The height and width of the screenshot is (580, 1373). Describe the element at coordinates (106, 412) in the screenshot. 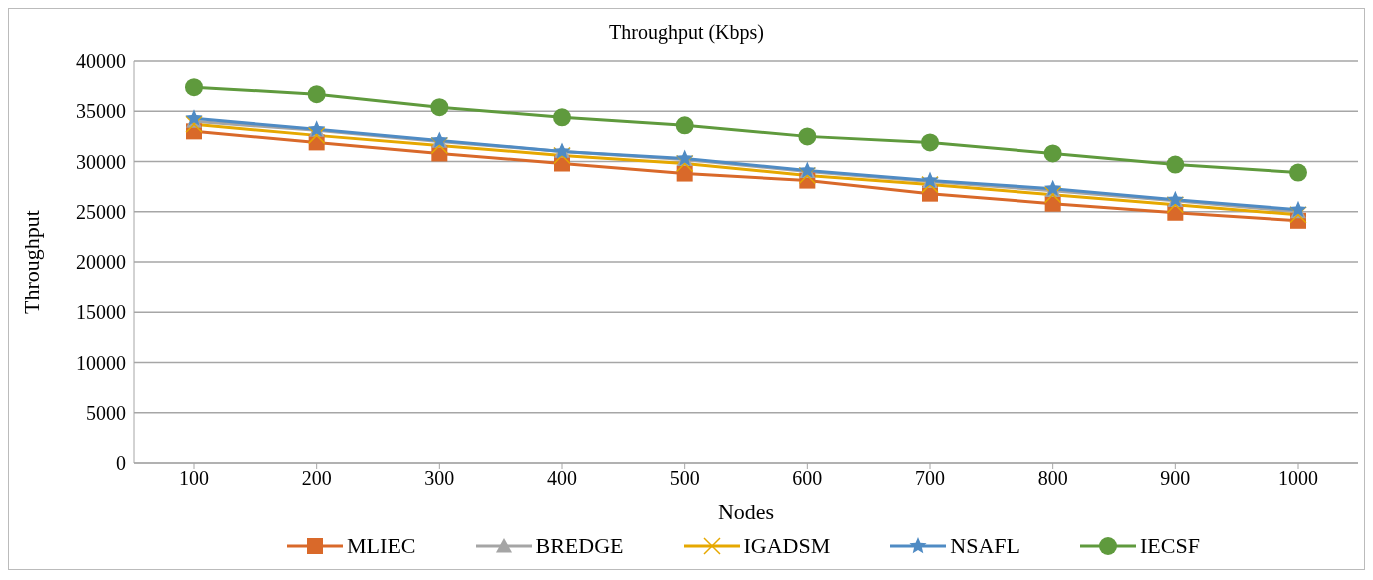

I see `y-tick-label: 5000` at that location.